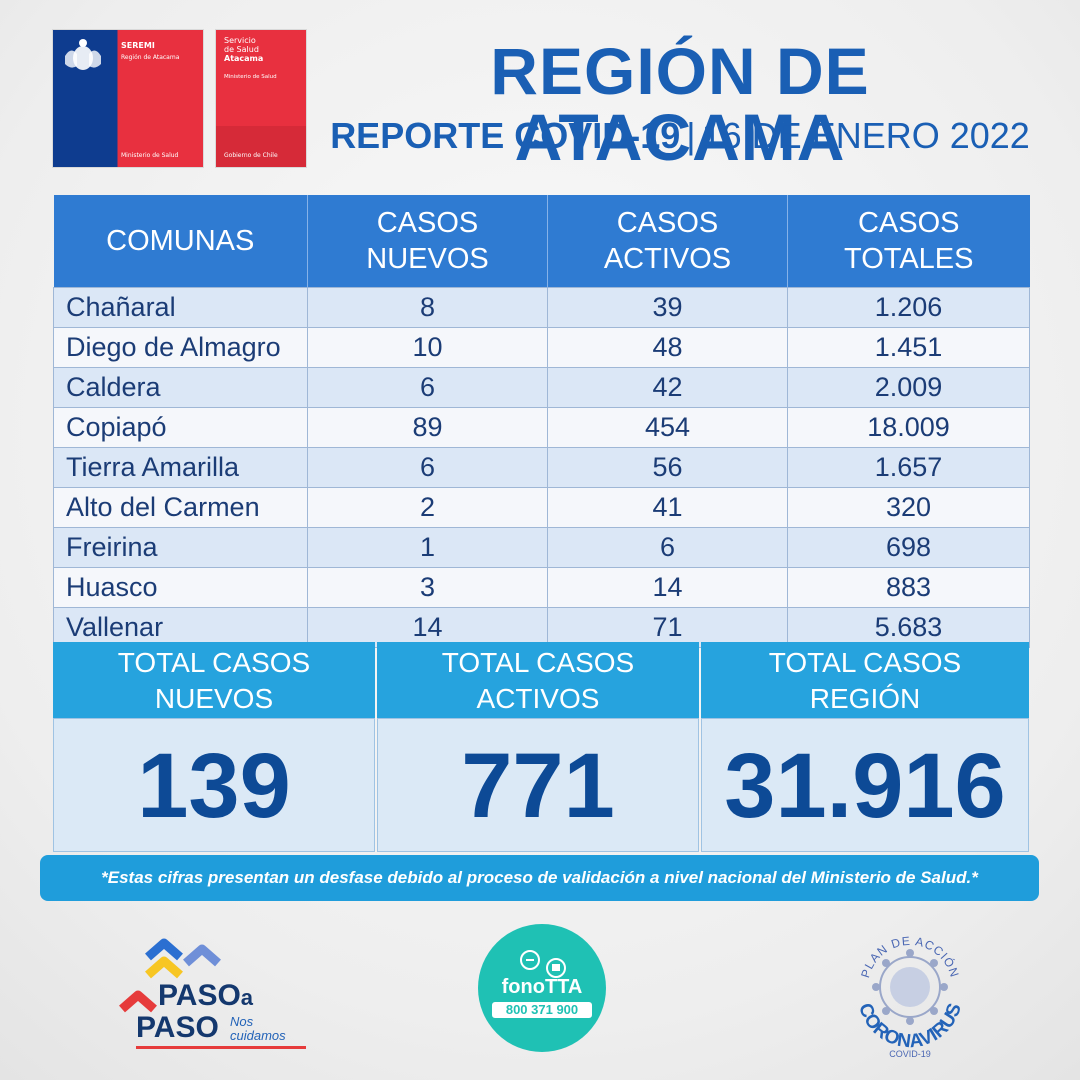  Describe the element at coordinates (180, 587) in the screenshot. I see `comuna-name: Huasco` at that location.